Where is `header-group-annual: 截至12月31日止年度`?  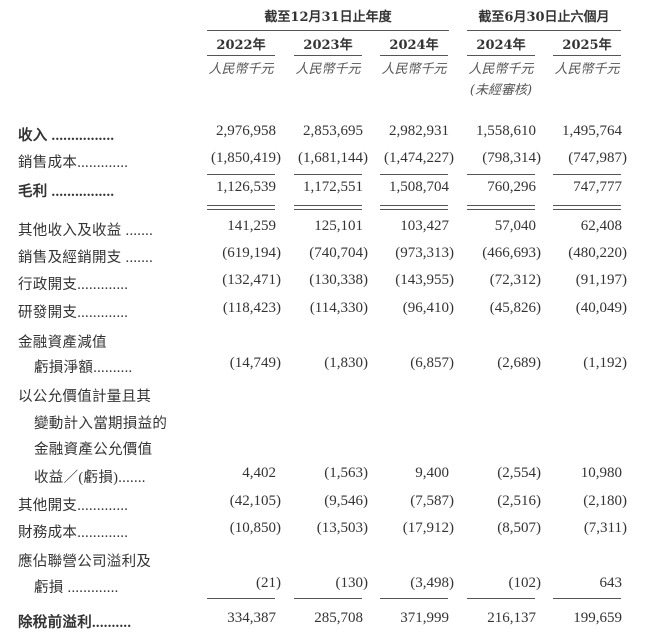 header-group-annual: 截至12月31日止年度 is located at coordinates (328, 17).